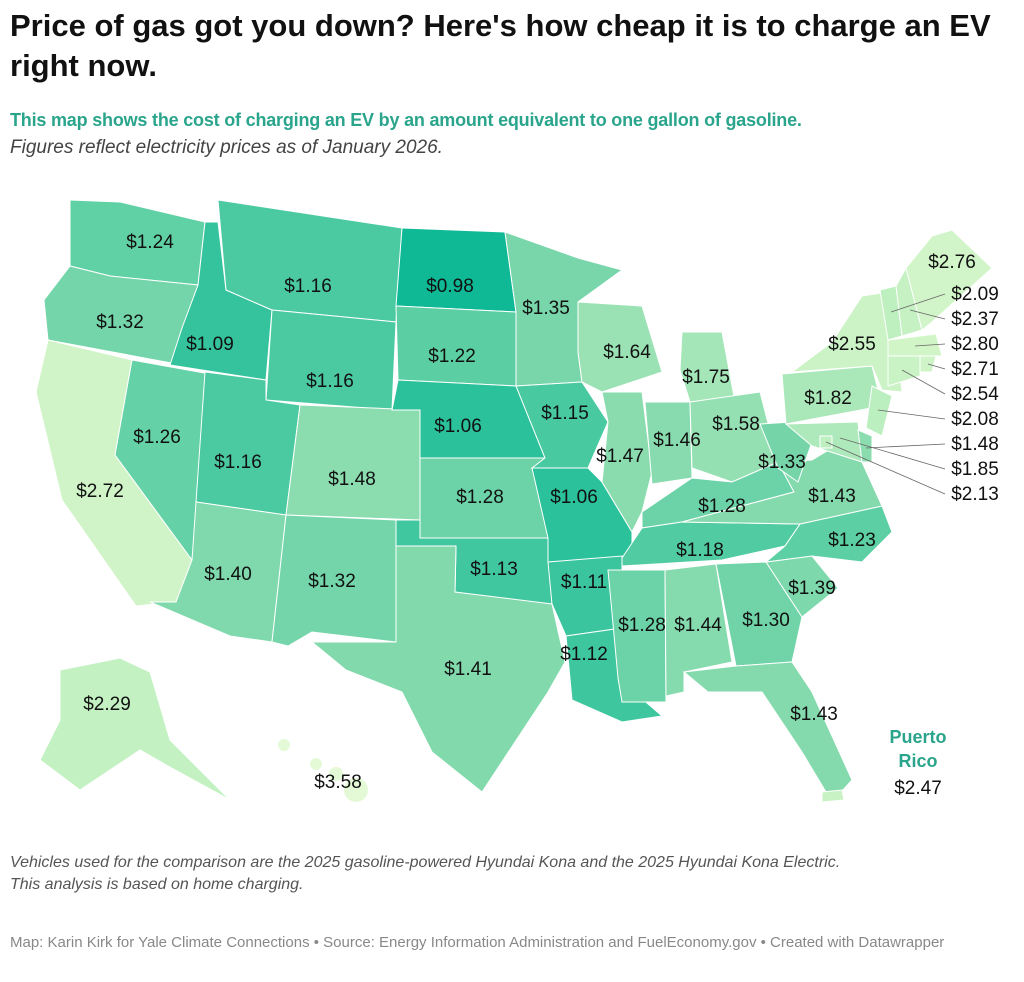  Describe the element at coordinates (918, 788) in the screenshot. I see `state-label-PR: $2.47` at that location.